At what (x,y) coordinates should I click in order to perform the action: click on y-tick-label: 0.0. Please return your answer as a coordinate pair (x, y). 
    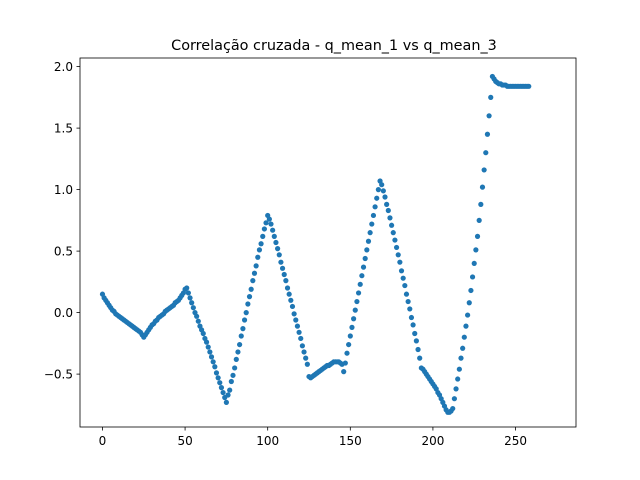
    Looking at the image, I should click on (63, 313).